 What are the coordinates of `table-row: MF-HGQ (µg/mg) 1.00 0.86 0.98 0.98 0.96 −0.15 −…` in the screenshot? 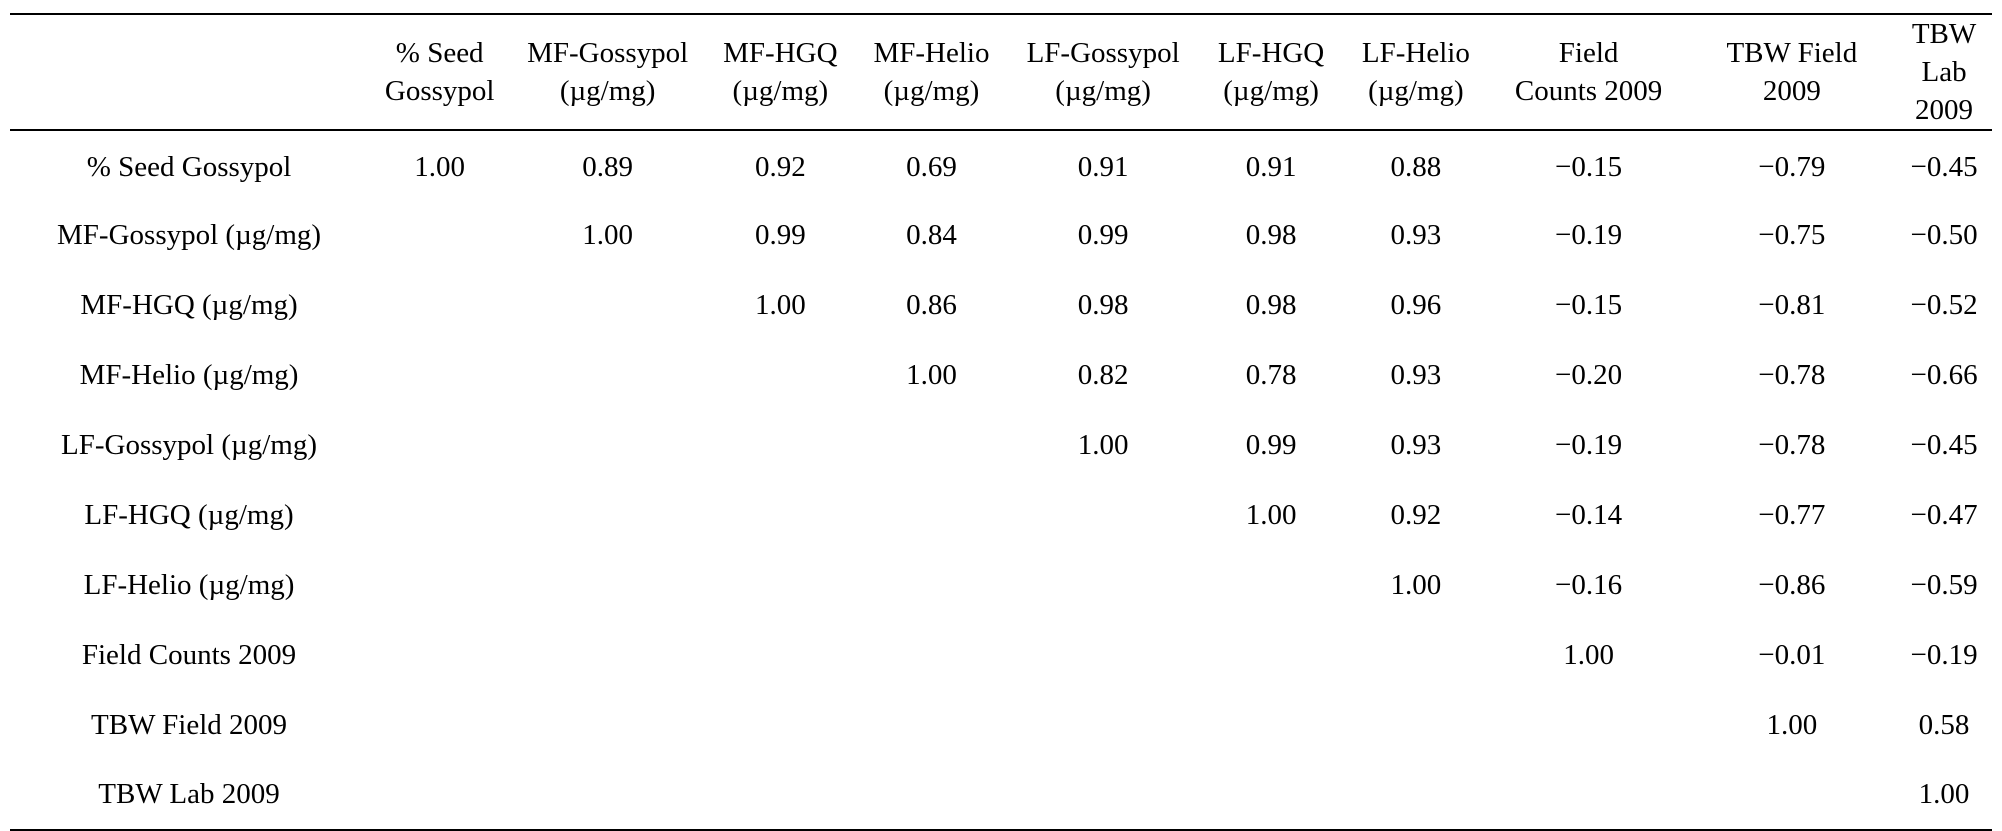 It's located at (1001, 305).